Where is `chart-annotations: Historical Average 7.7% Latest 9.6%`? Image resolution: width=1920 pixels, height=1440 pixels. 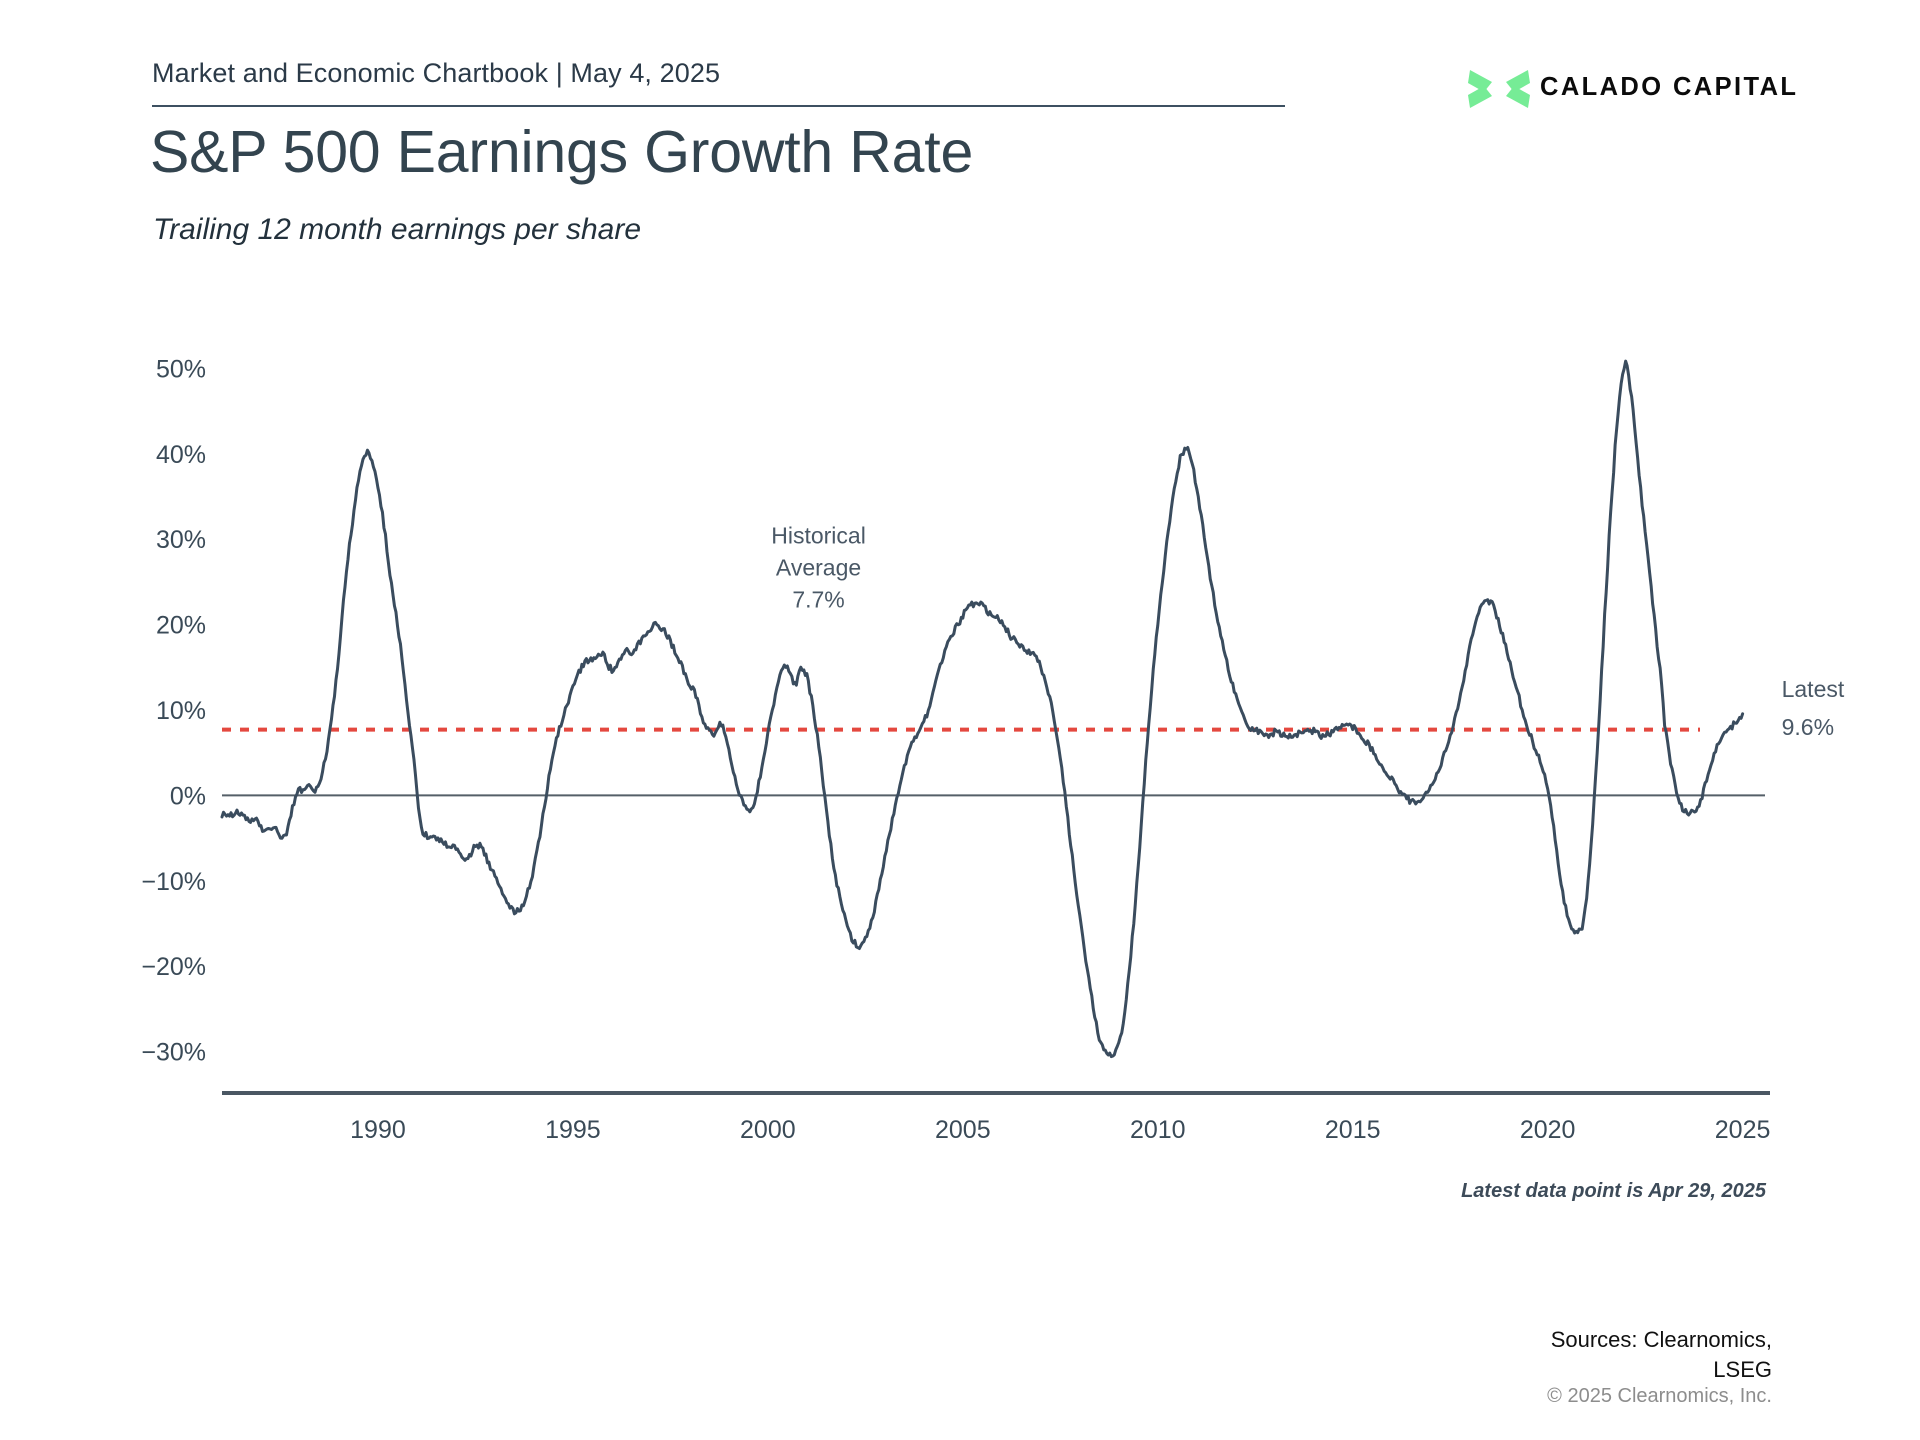 chart-annotations: Historical Average 7.7% Latest 9.6% is located at coordinates (1308, 631).